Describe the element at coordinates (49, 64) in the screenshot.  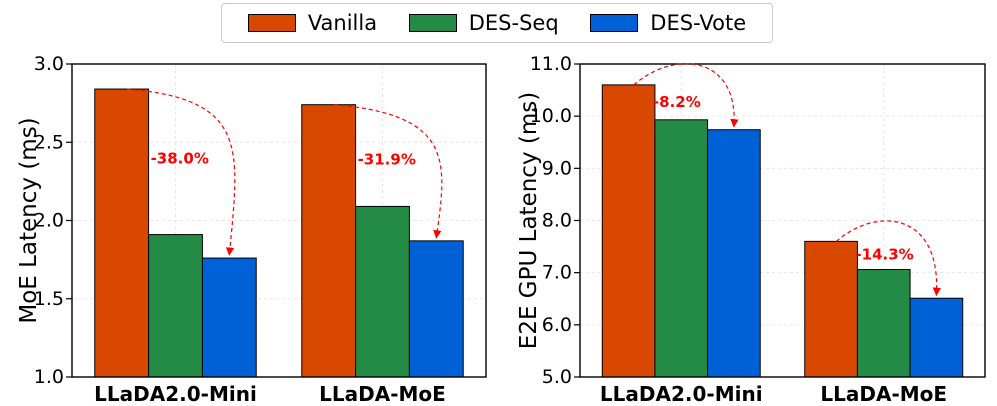
I see `y-tick-label: 3.0` at that location.